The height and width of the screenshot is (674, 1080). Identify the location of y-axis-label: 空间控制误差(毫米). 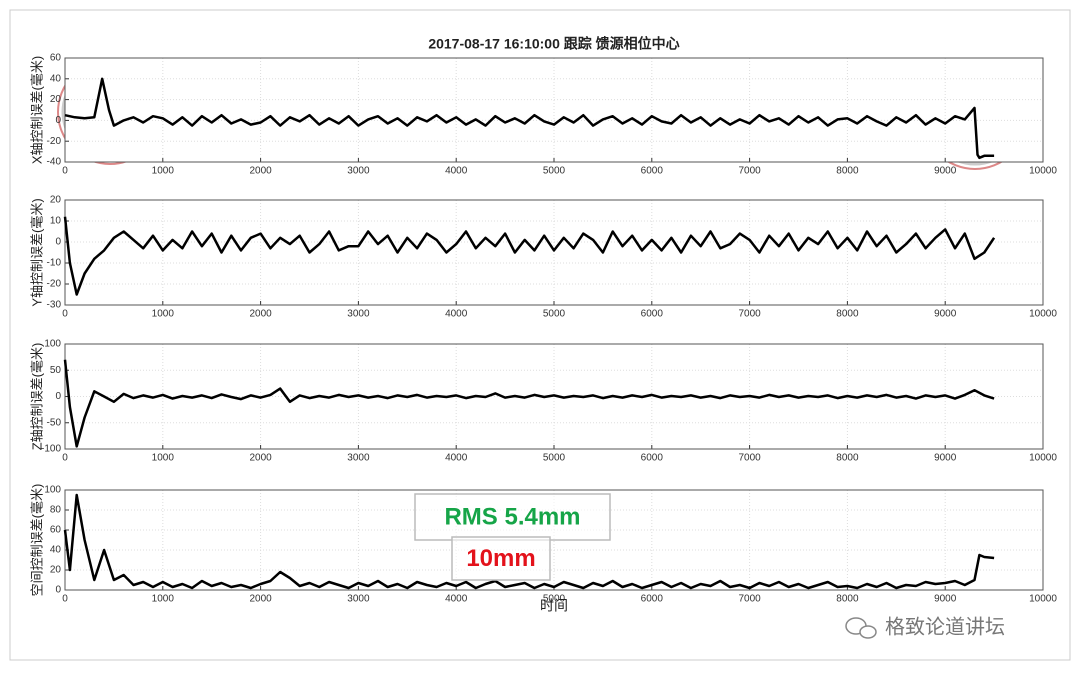
(36, 540).